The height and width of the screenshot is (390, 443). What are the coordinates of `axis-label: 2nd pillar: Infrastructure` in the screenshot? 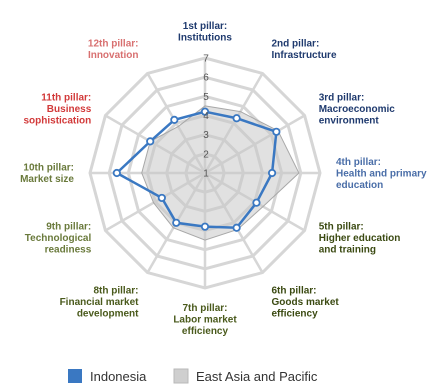 It's located at (304, 49).